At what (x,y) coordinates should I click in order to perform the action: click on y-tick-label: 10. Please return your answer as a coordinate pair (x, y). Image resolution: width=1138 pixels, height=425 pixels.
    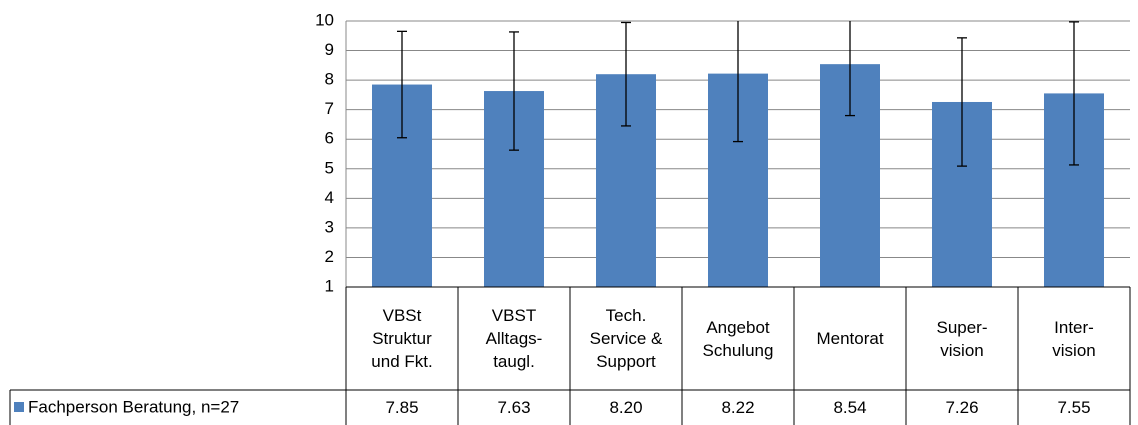
    Looking at the image, I should click on (324, 19).